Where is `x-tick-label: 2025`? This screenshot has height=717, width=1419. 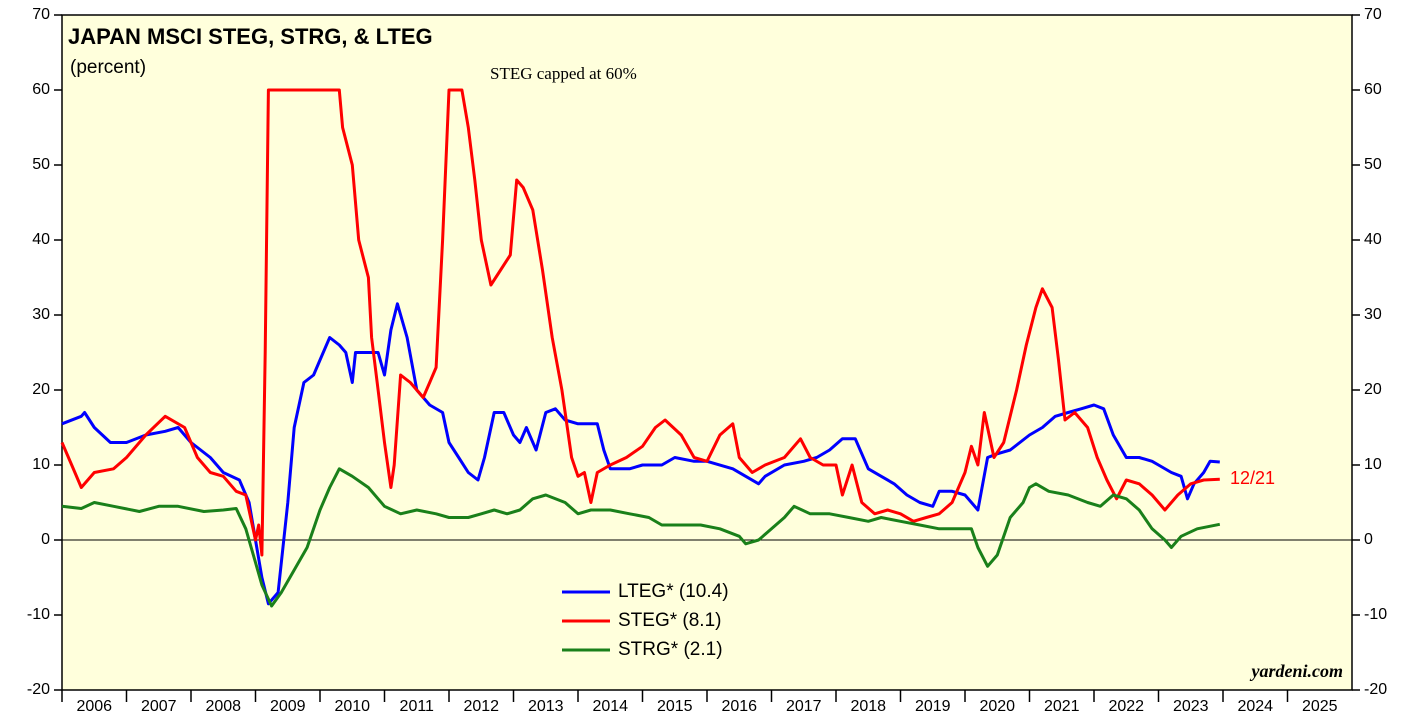
x-tick-label: 2025 is located at coordinates (1320, 706).